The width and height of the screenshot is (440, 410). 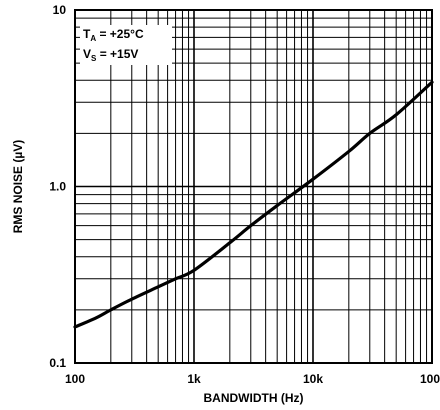 What do you see at coordinates (75, 379) in the screenshot?
I see `x-tick-label: 100` at bounding box center [75, 379].